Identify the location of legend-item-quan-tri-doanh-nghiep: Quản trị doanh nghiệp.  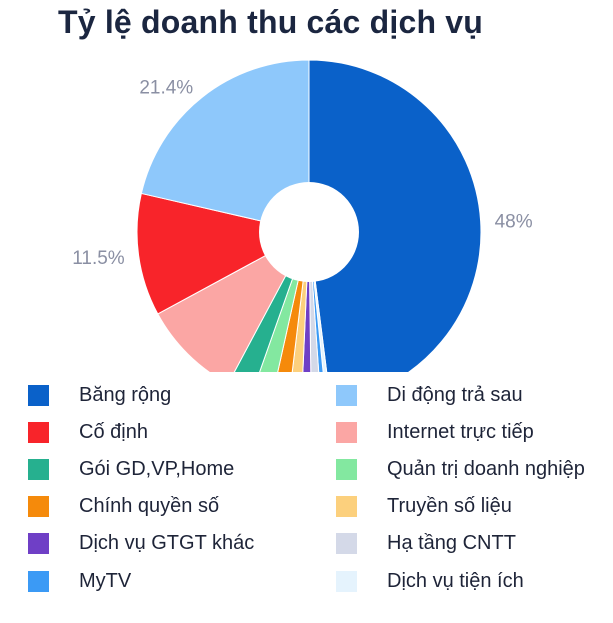
(460, 469).